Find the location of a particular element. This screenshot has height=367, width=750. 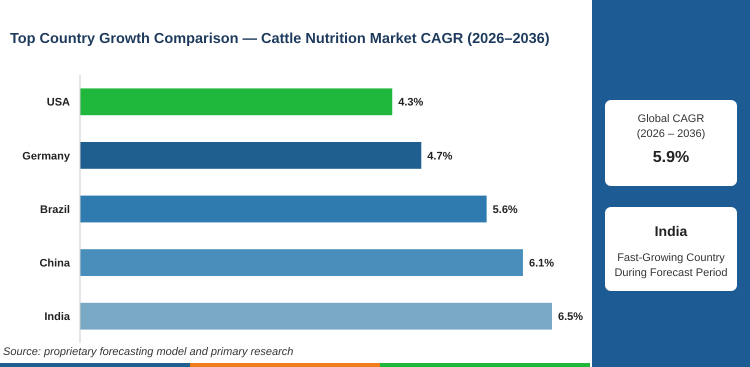

data-label: 4.7% is located at coordinates (440, 156).